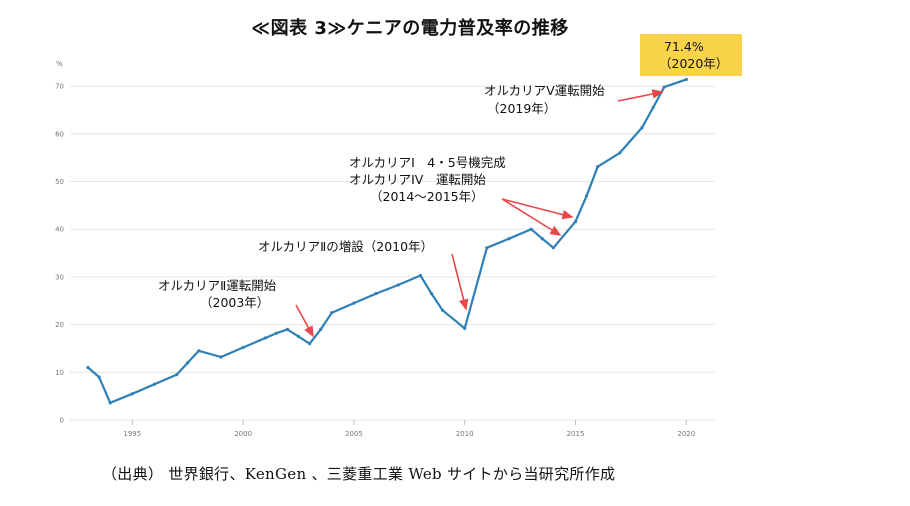 This screenshot has width=910, height=506. Describe the element at coordinates (693, 63) in the screenshot. I see `annotation-text: （2020年）` at that location.